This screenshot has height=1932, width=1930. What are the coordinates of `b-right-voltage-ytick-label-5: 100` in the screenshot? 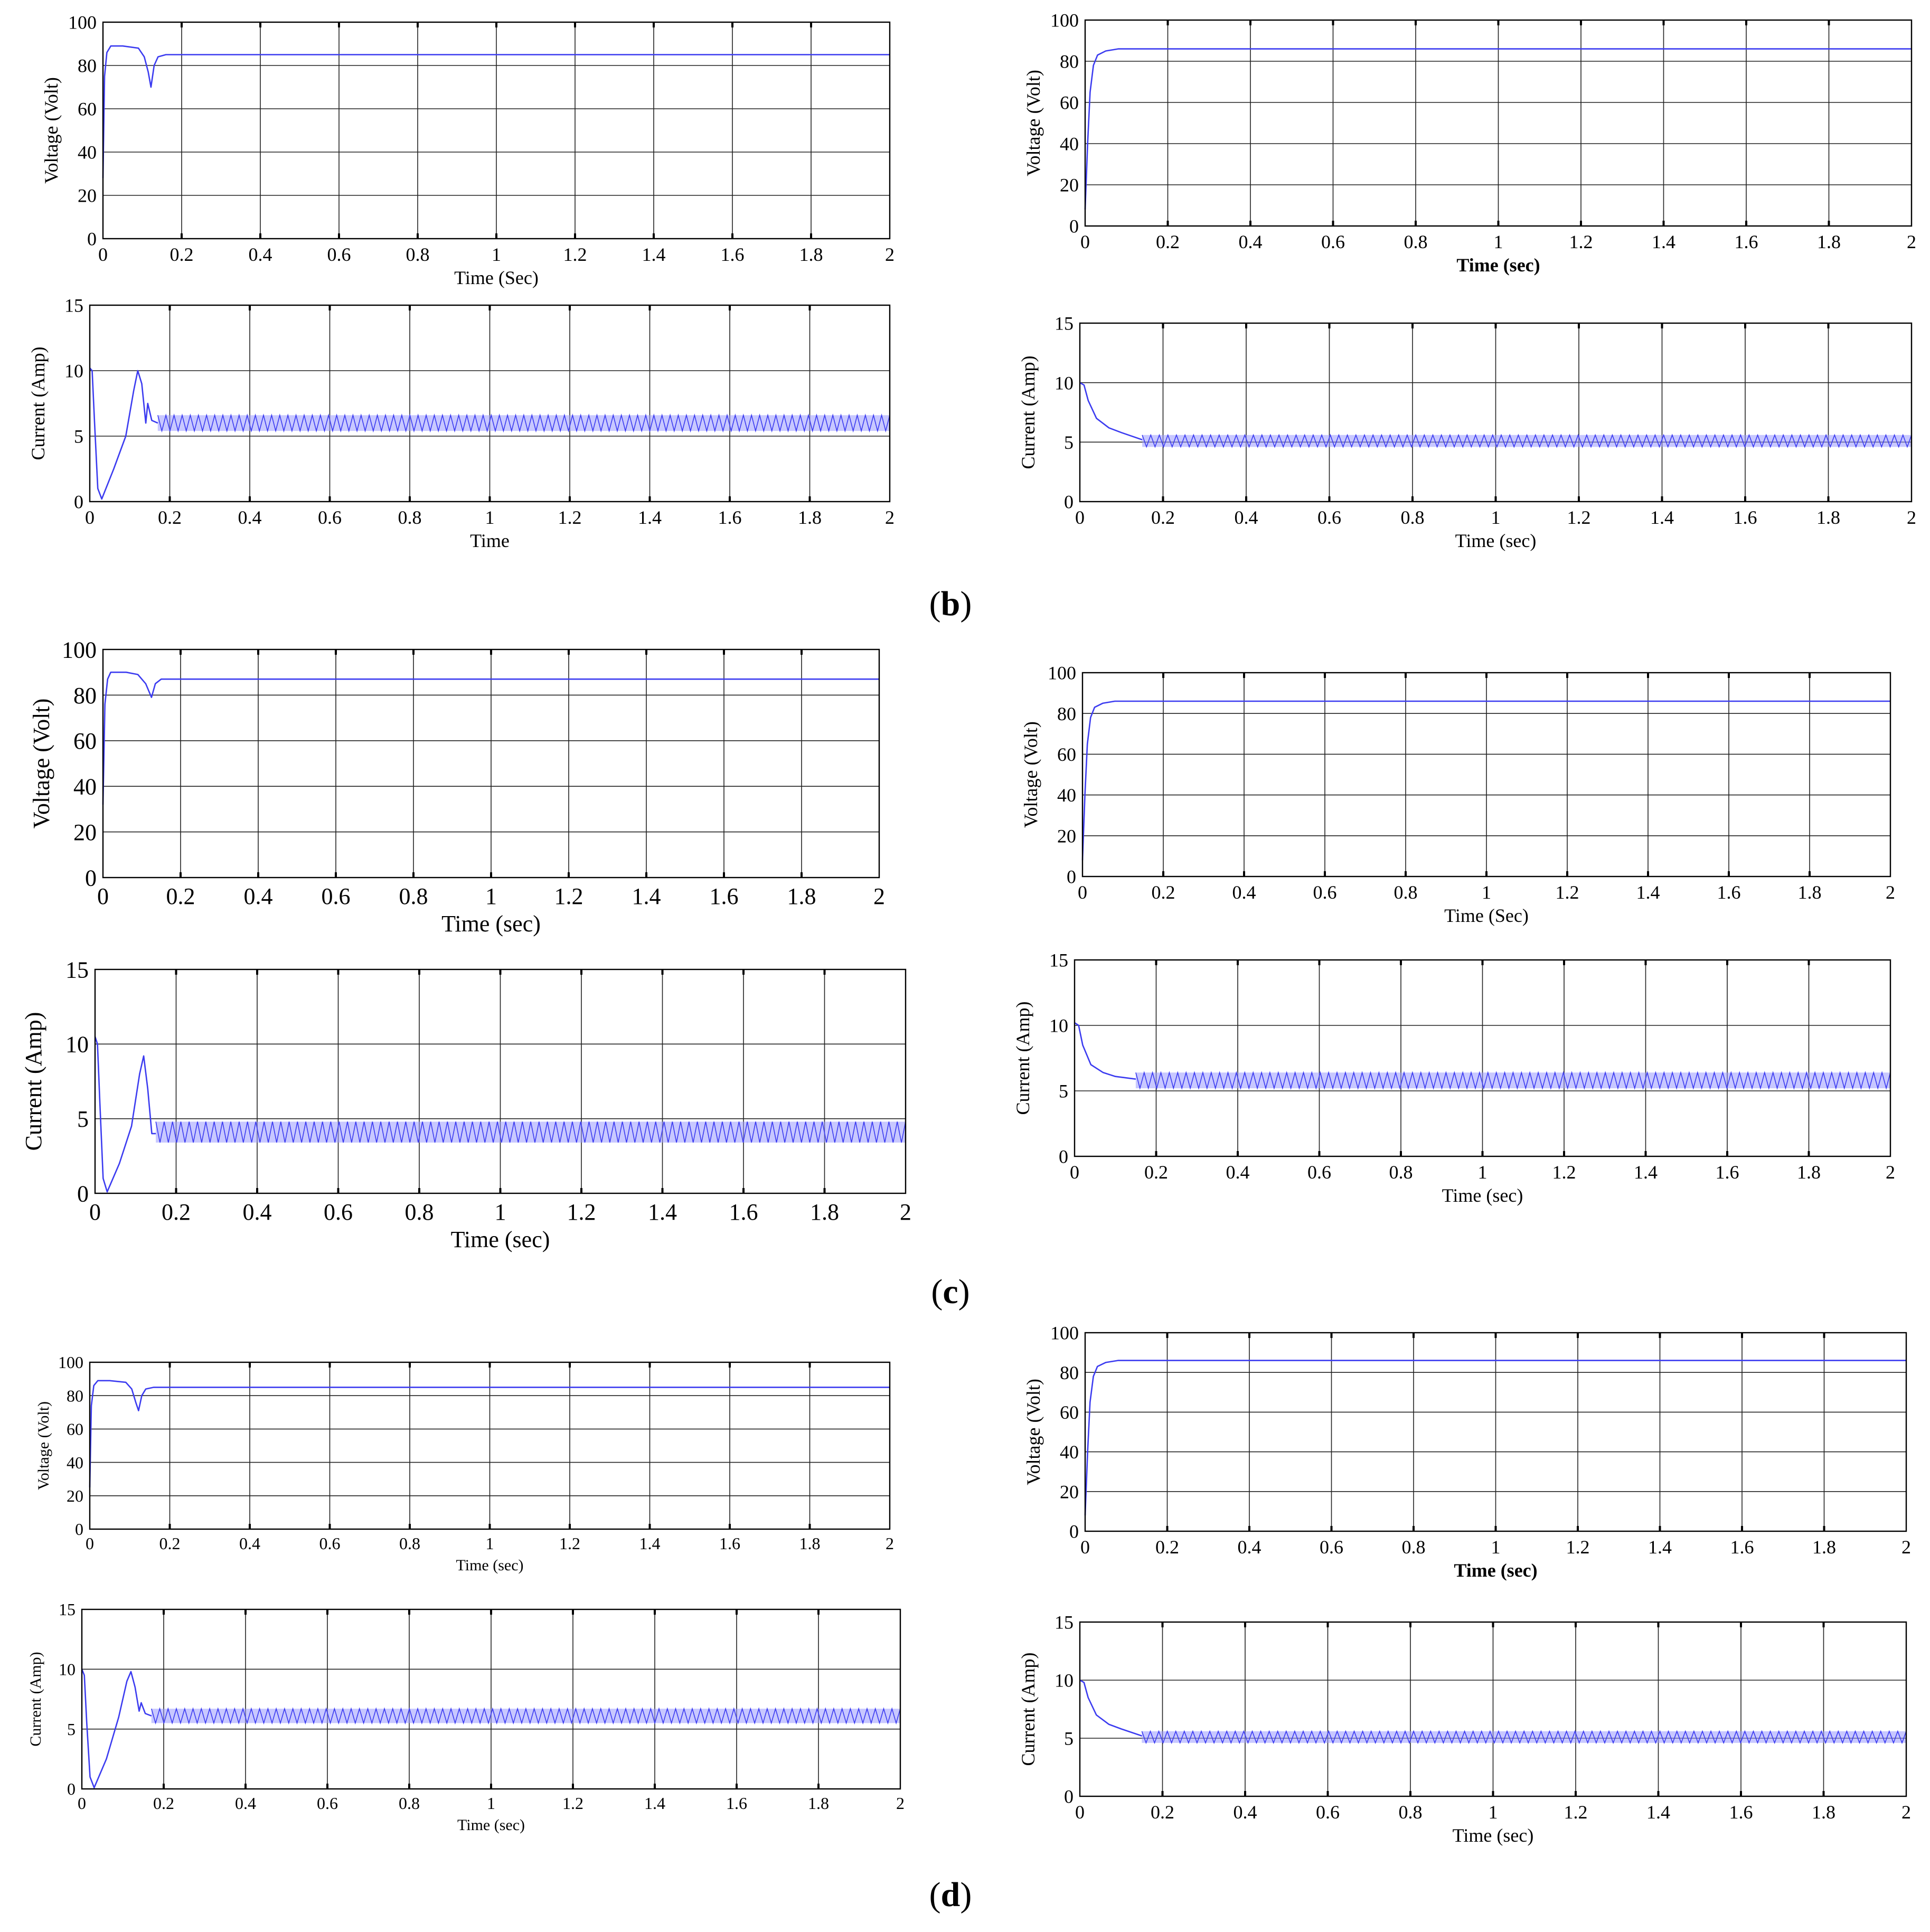 It's located at (1064, 21).